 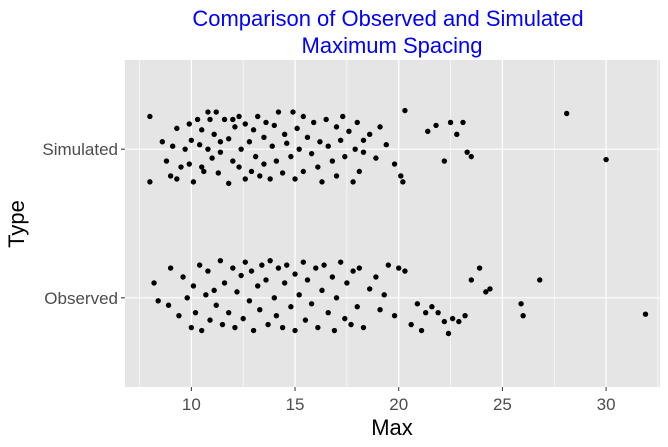 What do you see at coordinates (392, 45) in the screenshot?
I see `chart-title-line-2: Maximum Spacing` at bounding box center [392, 45].